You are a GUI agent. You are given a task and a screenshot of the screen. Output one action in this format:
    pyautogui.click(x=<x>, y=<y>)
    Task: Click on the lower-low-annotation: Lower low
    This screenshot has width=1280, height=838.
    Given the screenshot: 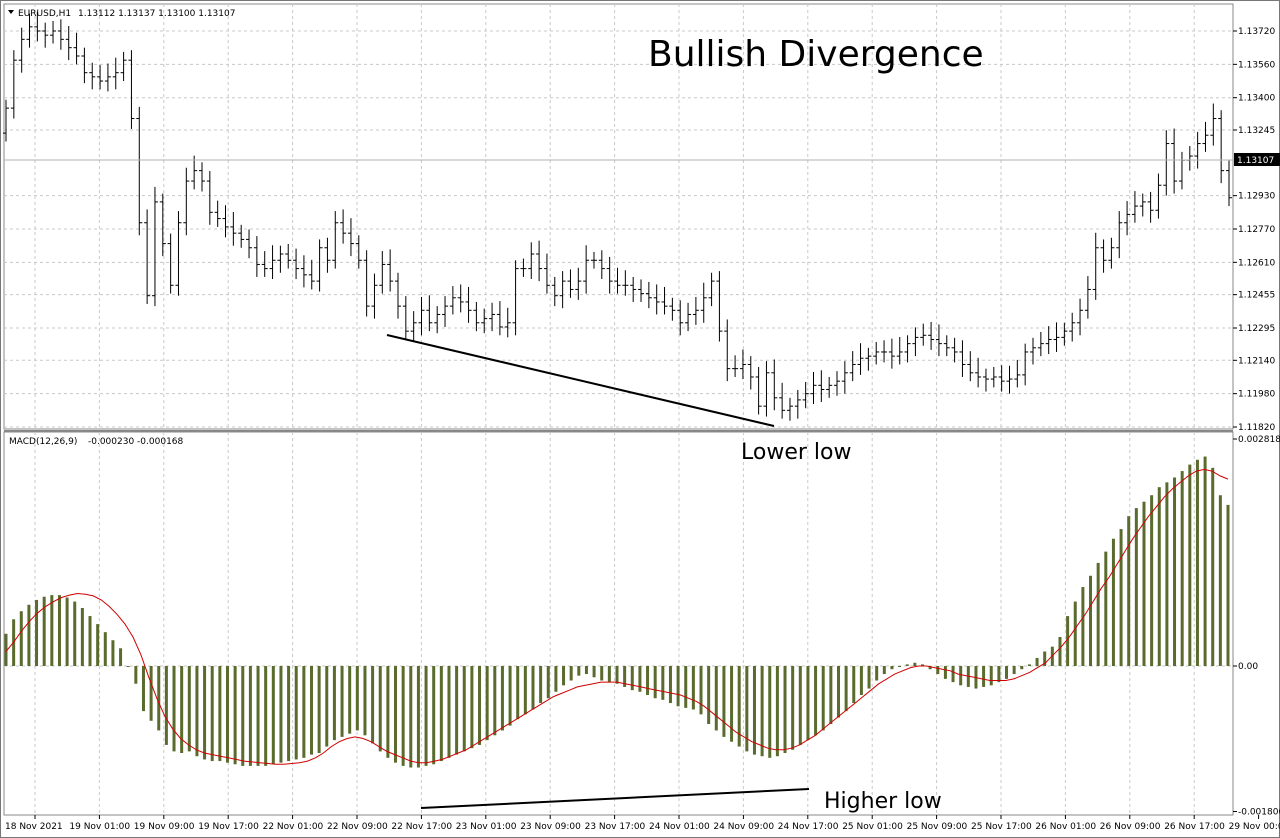 What is the action you would take?
    pyautogui.click(x=796, y=452)
    